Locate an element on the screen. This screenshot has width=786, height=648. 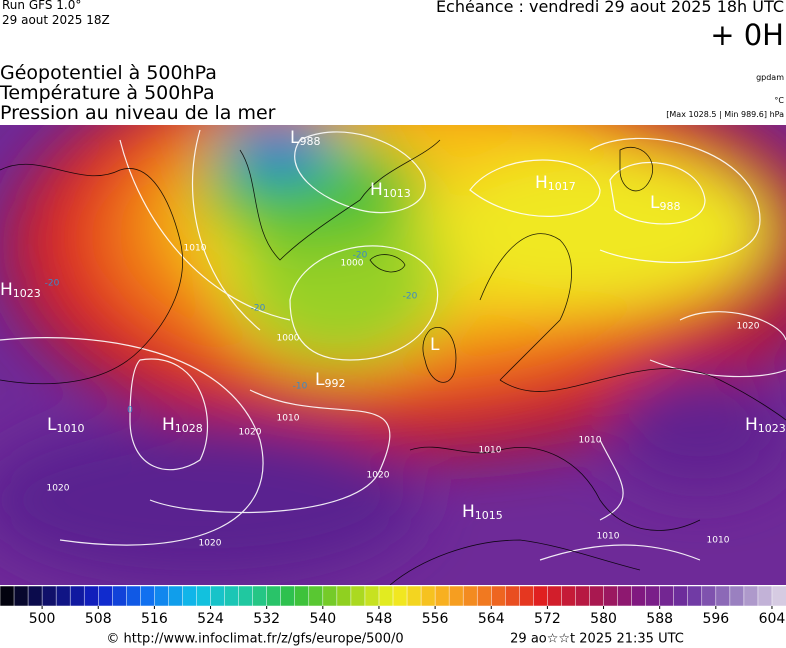
colorbar-tick-label: 556 is located at coordinates (435, 619).